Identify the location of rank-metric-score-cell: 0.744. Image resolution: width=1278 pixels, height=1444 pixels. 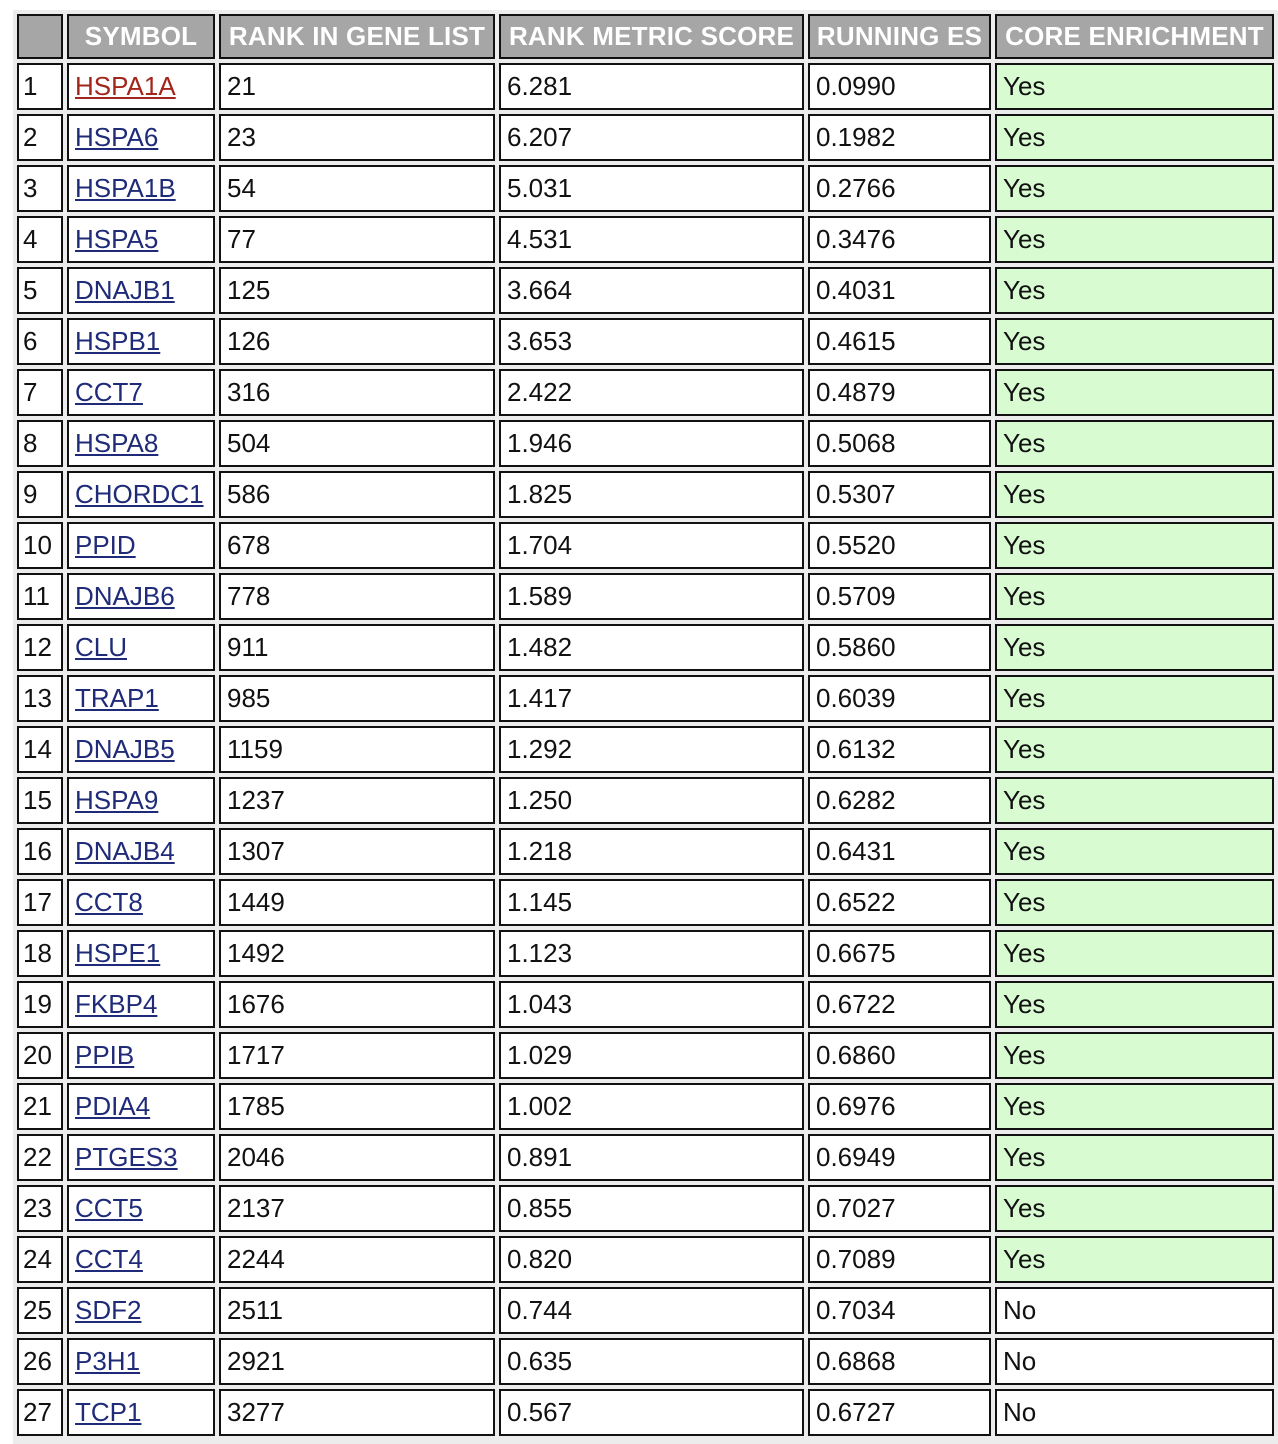
(651, 1310).